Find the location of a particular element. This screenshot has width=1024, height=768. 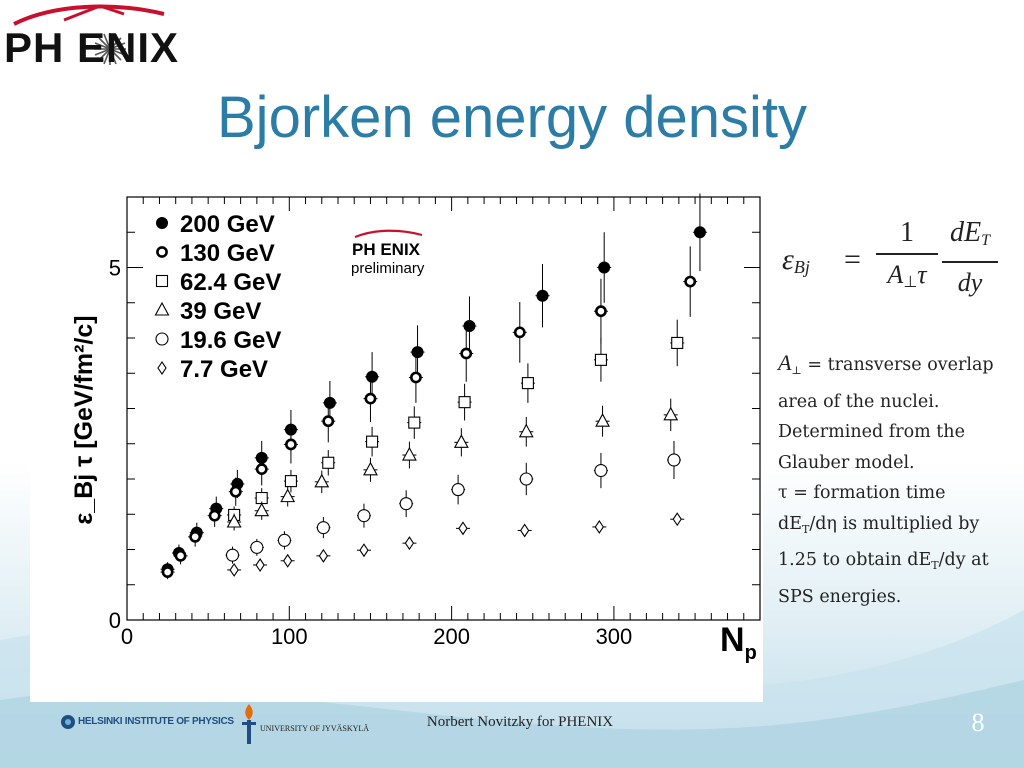

formula-fraction-1: 1 A⊥τ is located at coordinates (907, 258).